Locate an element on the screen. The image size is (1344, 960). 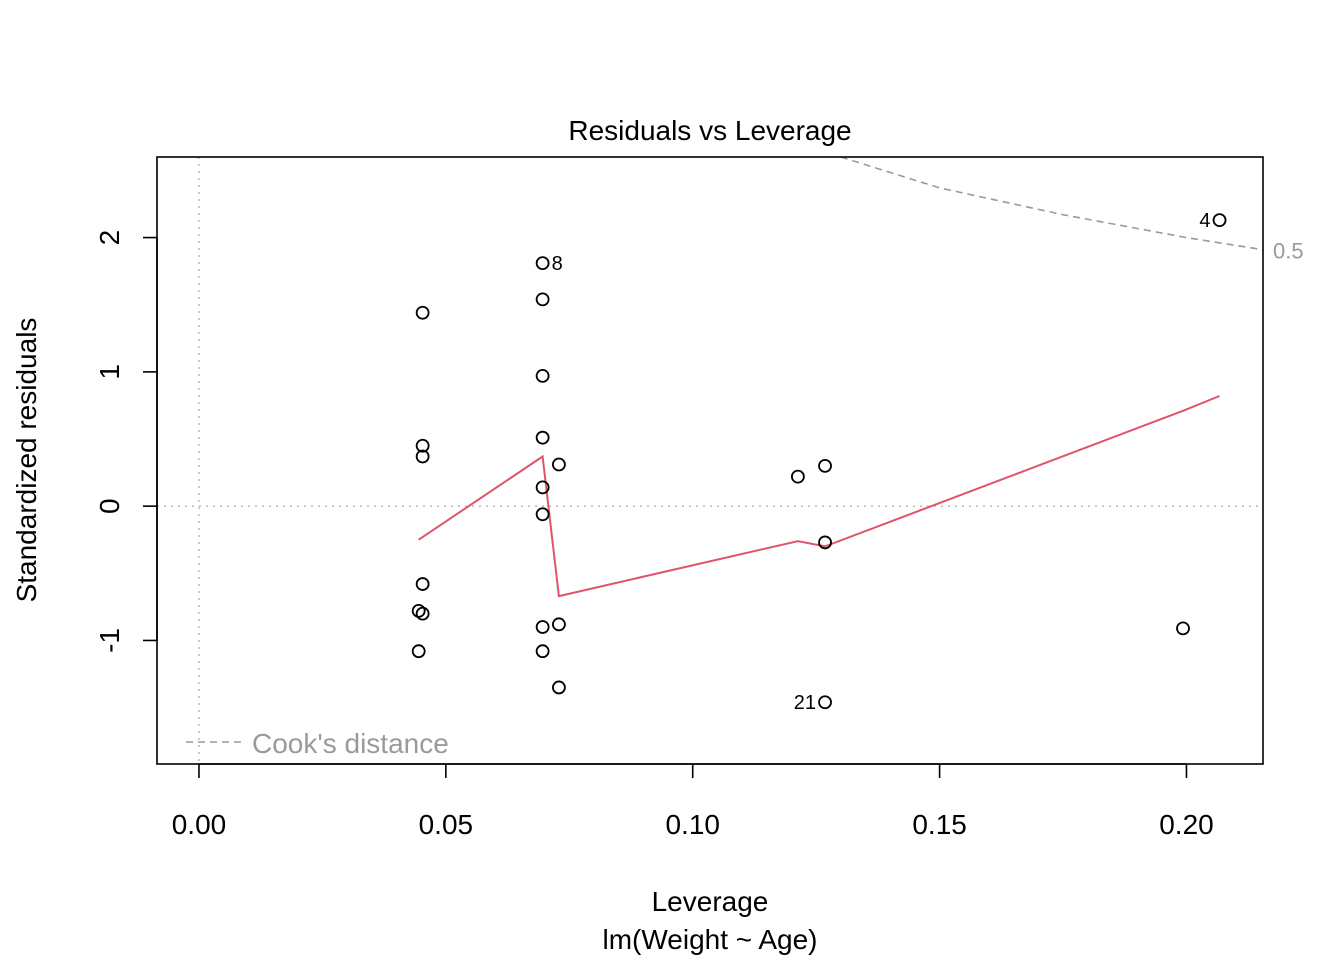
y-tick-label: 1 is located at coordinates (109, 372).